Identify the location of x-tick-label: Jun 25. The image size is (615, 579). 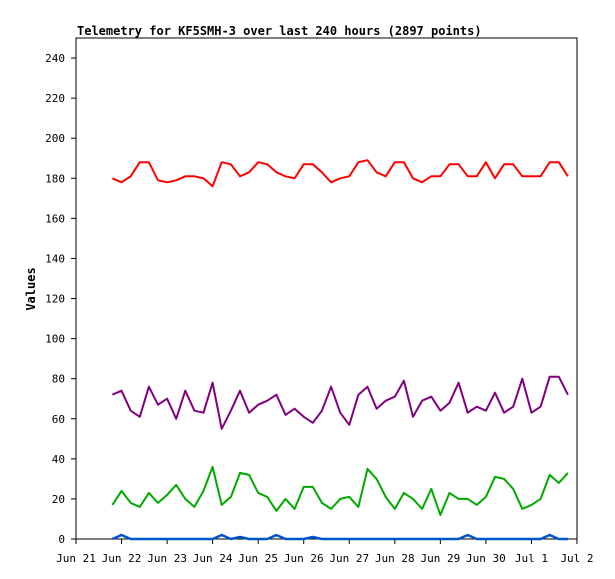
(258, 558).